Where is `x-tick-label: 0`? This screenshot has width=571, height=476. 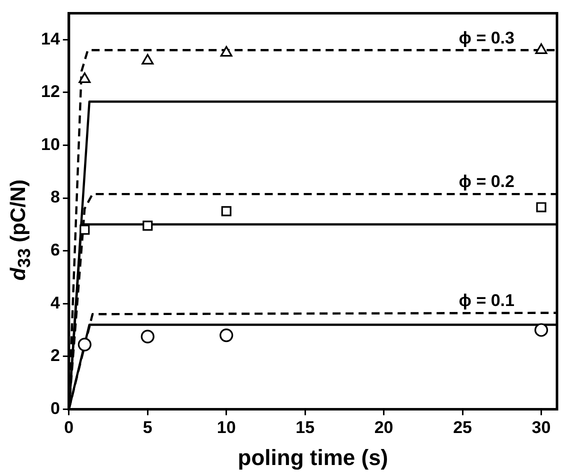
x-tick-label: 0 is located at coordinates (69, 428).